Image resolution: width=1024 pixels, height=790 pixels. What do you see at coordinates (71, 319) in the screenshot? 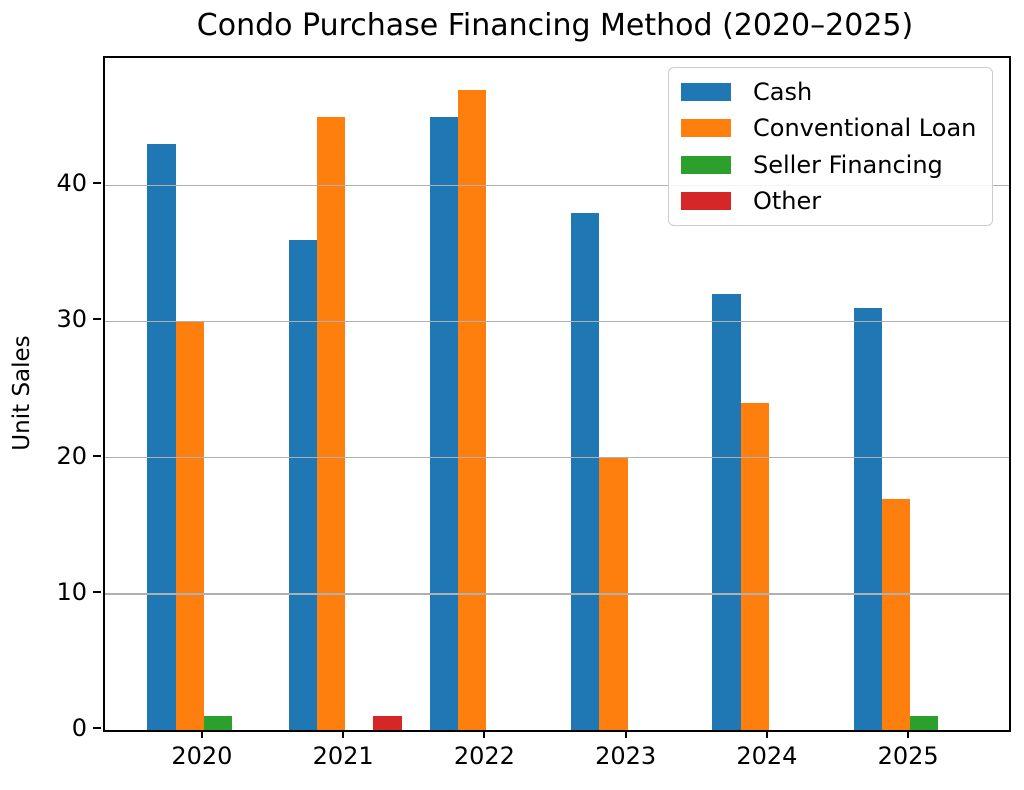
I see `y-tick-label-30: 30` at bounding box center [71, 319].